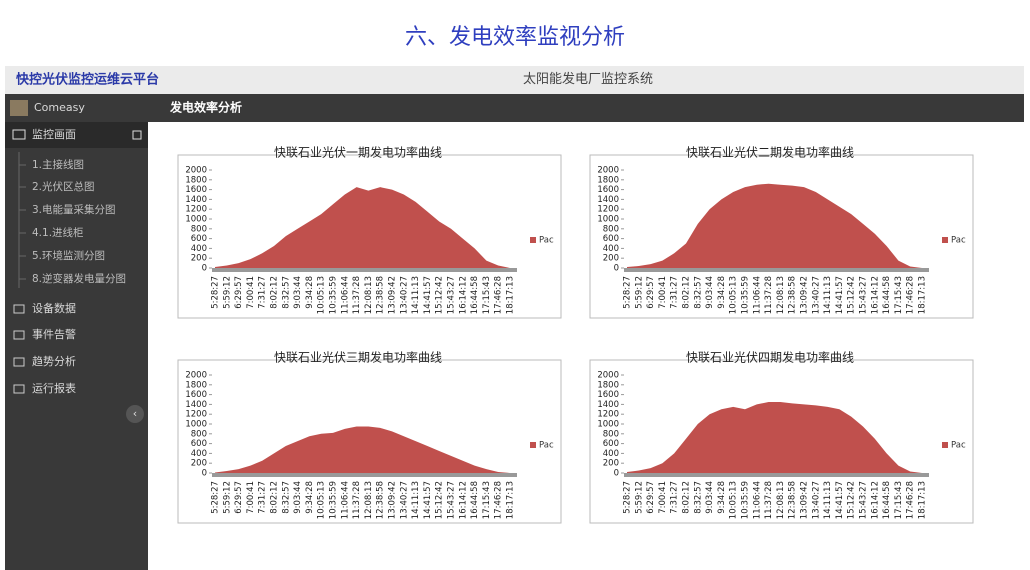 The width and height of the screenshot is (1030, 570). What do you see at coordinates (770, 357) in the screenshot?
I see `chart-title: 快联石业光伏四期发电功率曲线` at bounding box center [770, 357].